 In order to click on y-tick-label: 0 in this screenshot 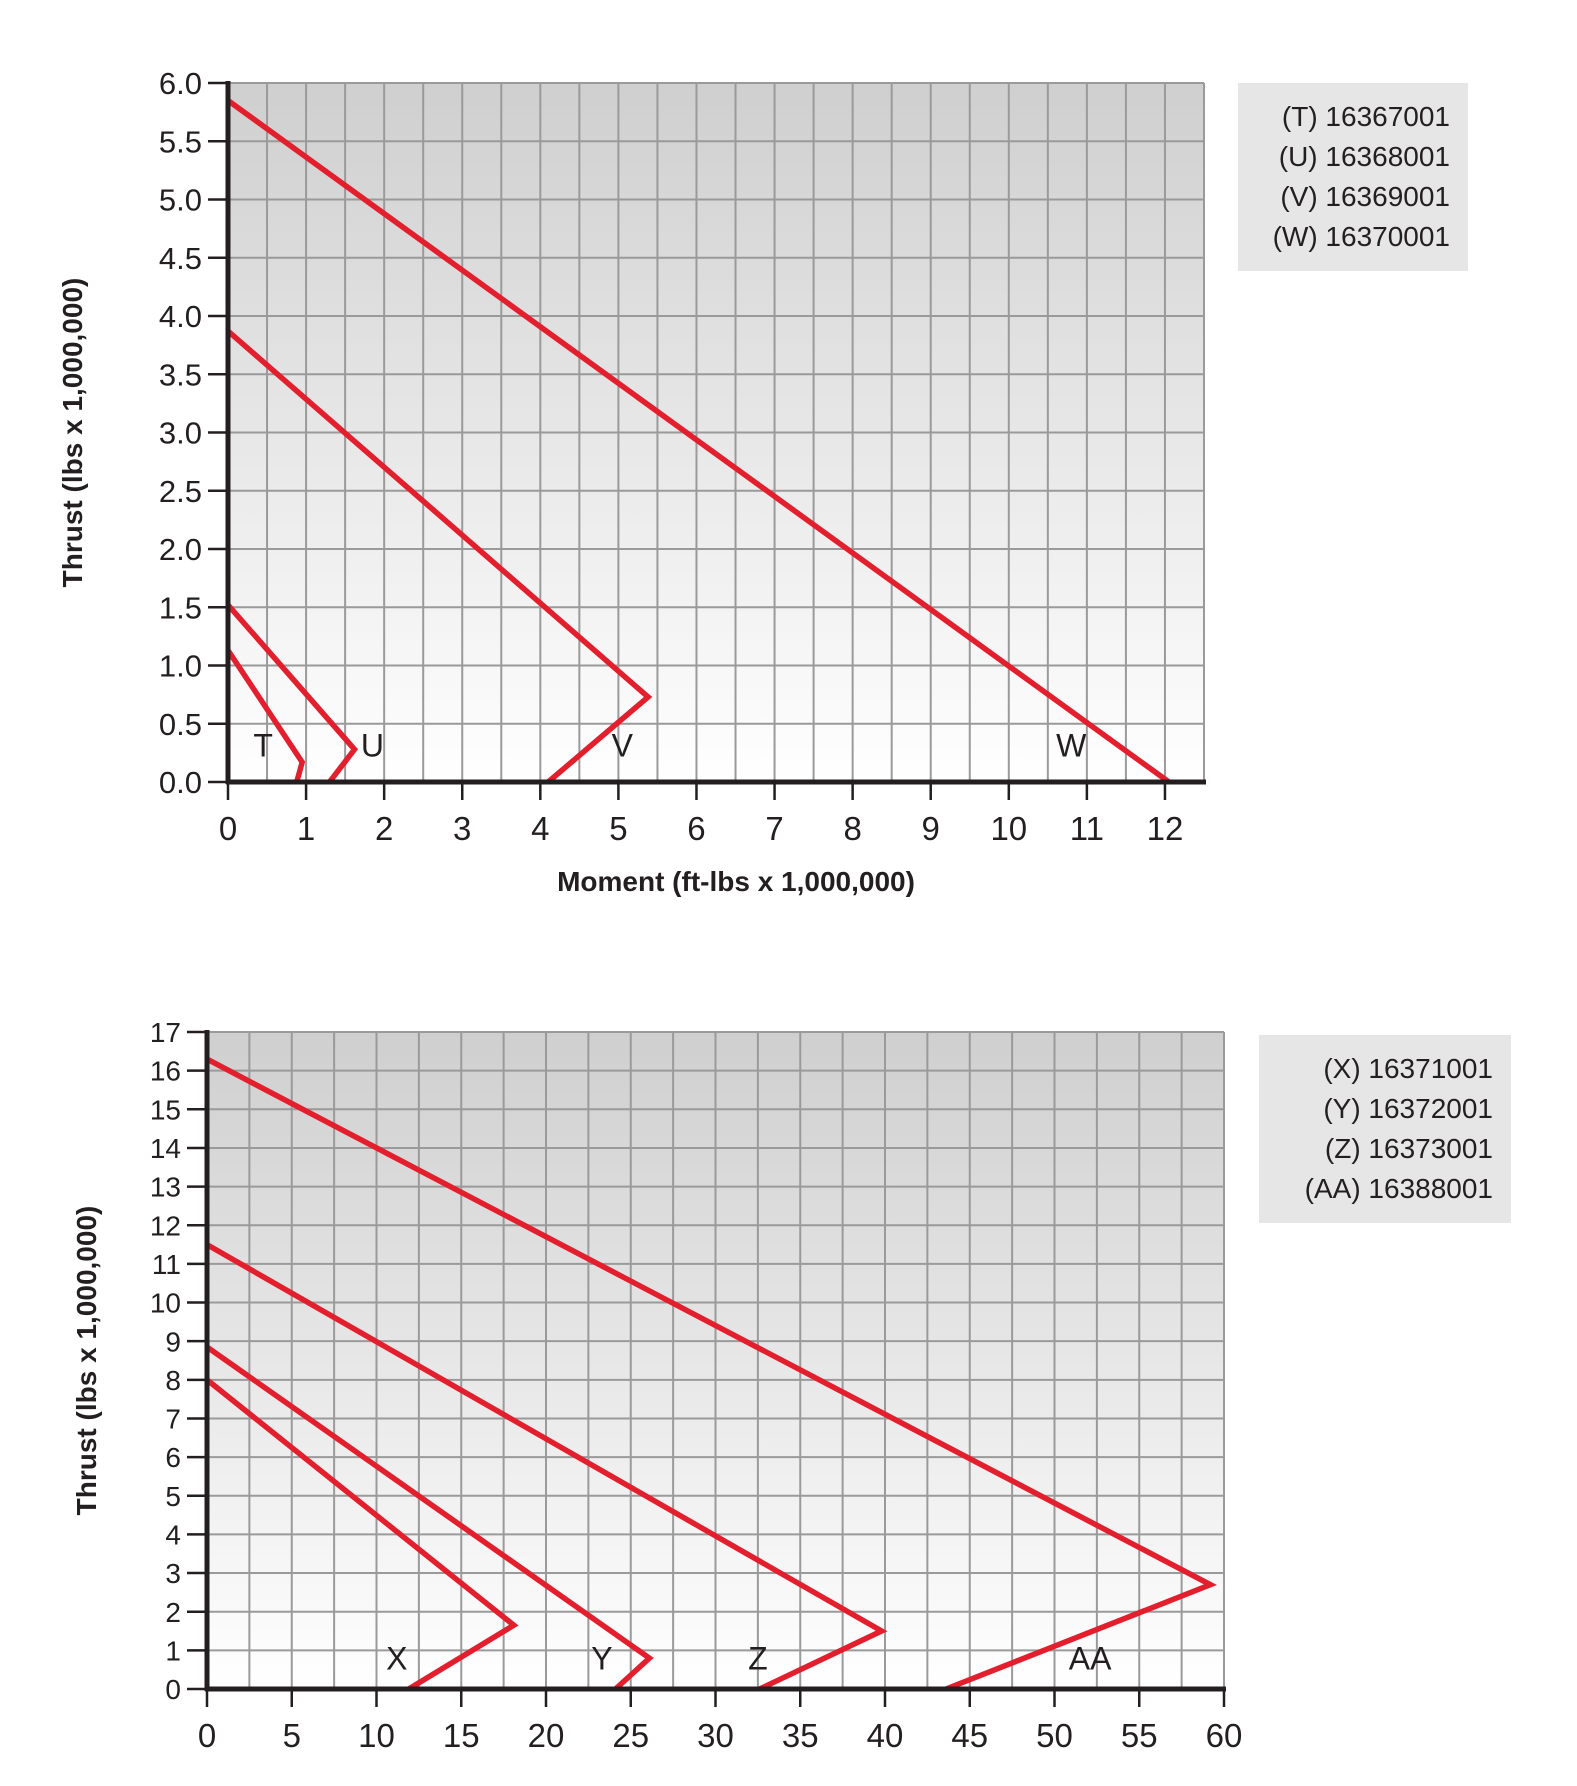, I will do `click(173, 1689)`.